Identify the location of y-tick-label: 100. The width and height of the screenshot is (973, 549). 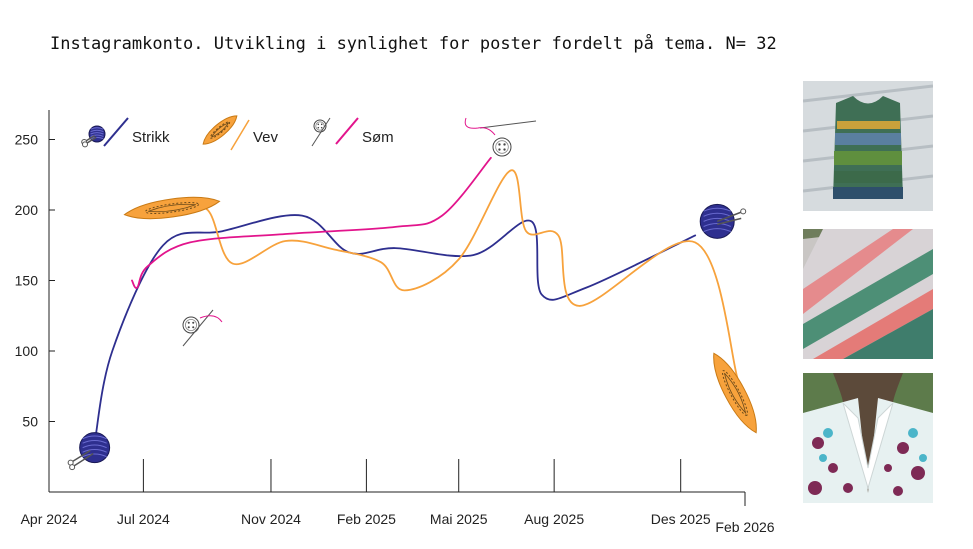
(27, 351).